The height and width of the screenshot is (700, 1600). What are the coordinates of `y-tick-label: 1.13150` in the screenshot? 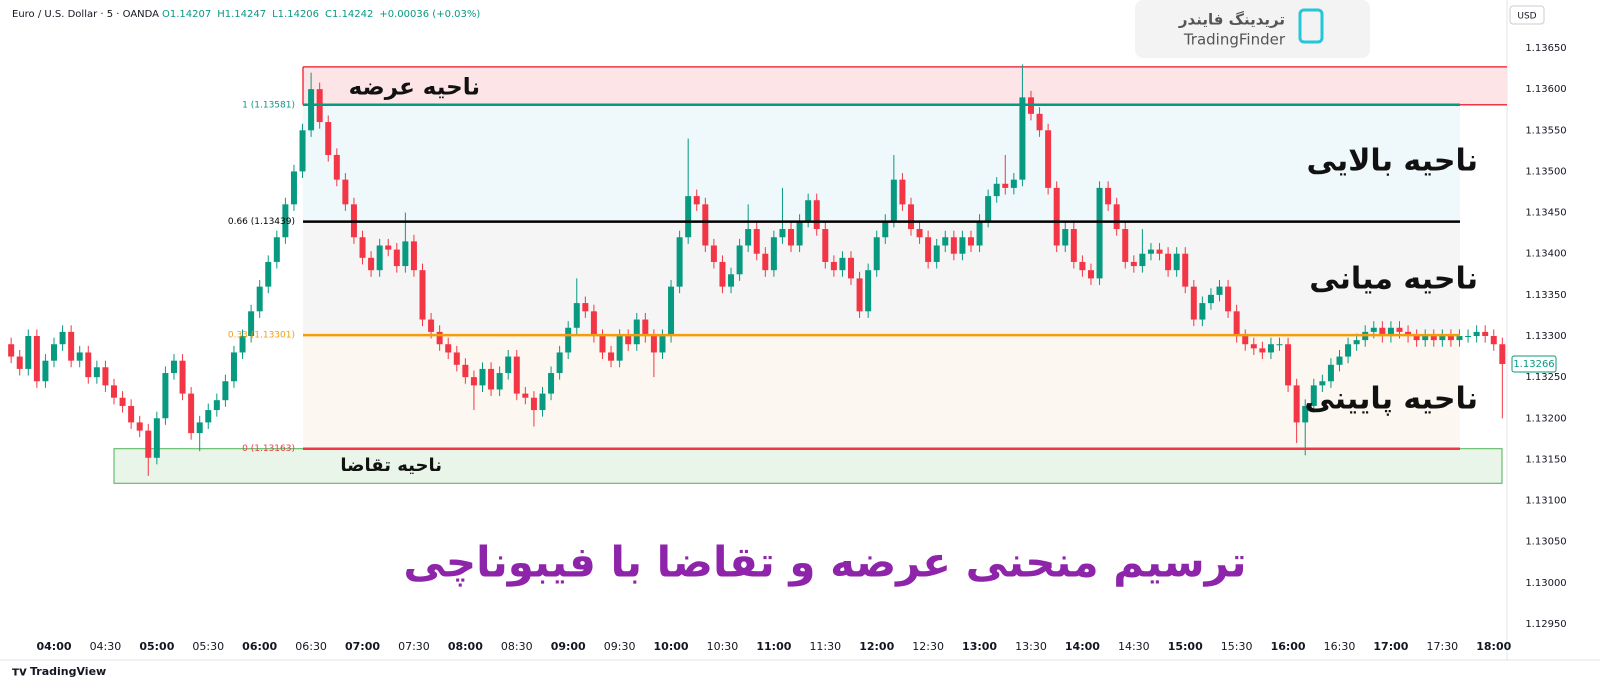 It's located at (1545, 459).